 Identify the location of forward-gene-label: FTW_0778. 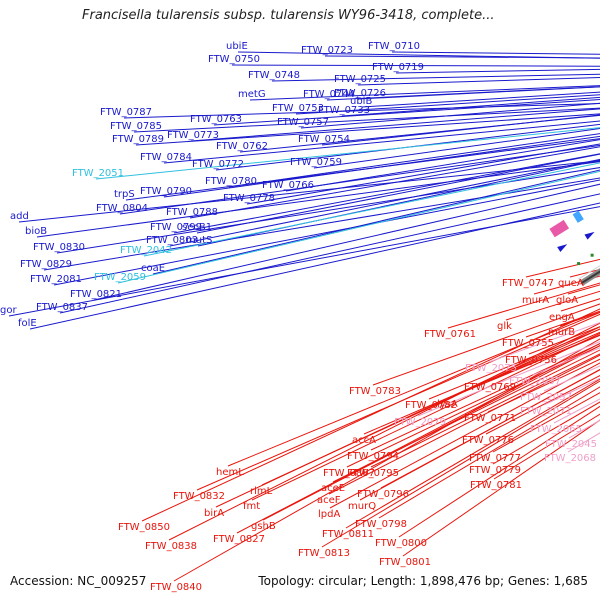
(249, 198).